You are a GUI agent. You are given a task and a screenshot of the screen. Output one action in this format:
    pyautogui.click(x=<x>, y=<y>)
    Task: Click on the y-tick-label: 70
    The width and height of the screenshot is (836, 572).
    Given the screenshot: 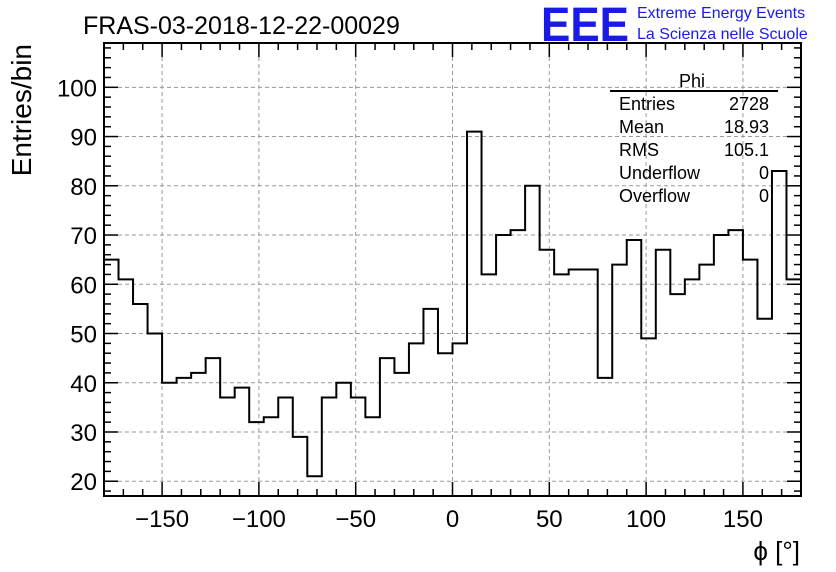 What is the action you would take?
    pyautogui.click(x=83, y=236)
    